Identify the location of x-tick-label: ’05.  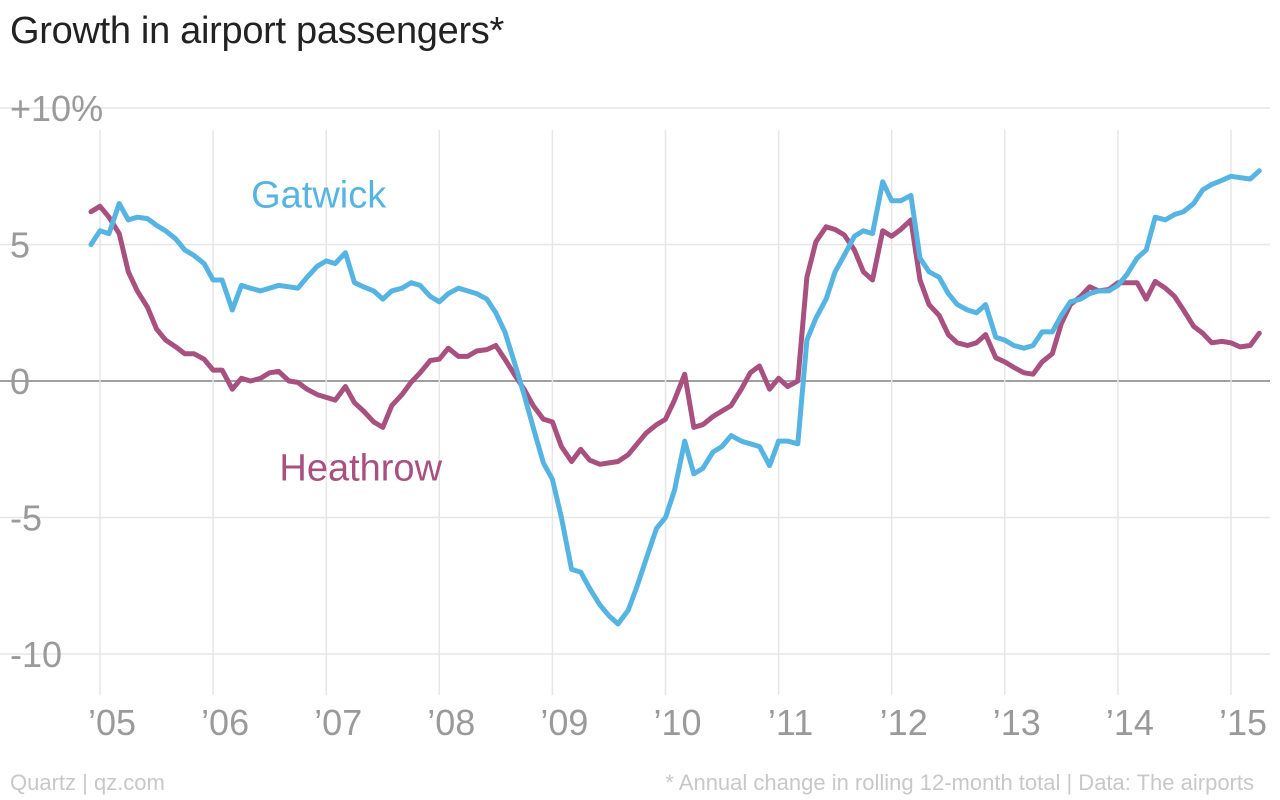
(112, 722).